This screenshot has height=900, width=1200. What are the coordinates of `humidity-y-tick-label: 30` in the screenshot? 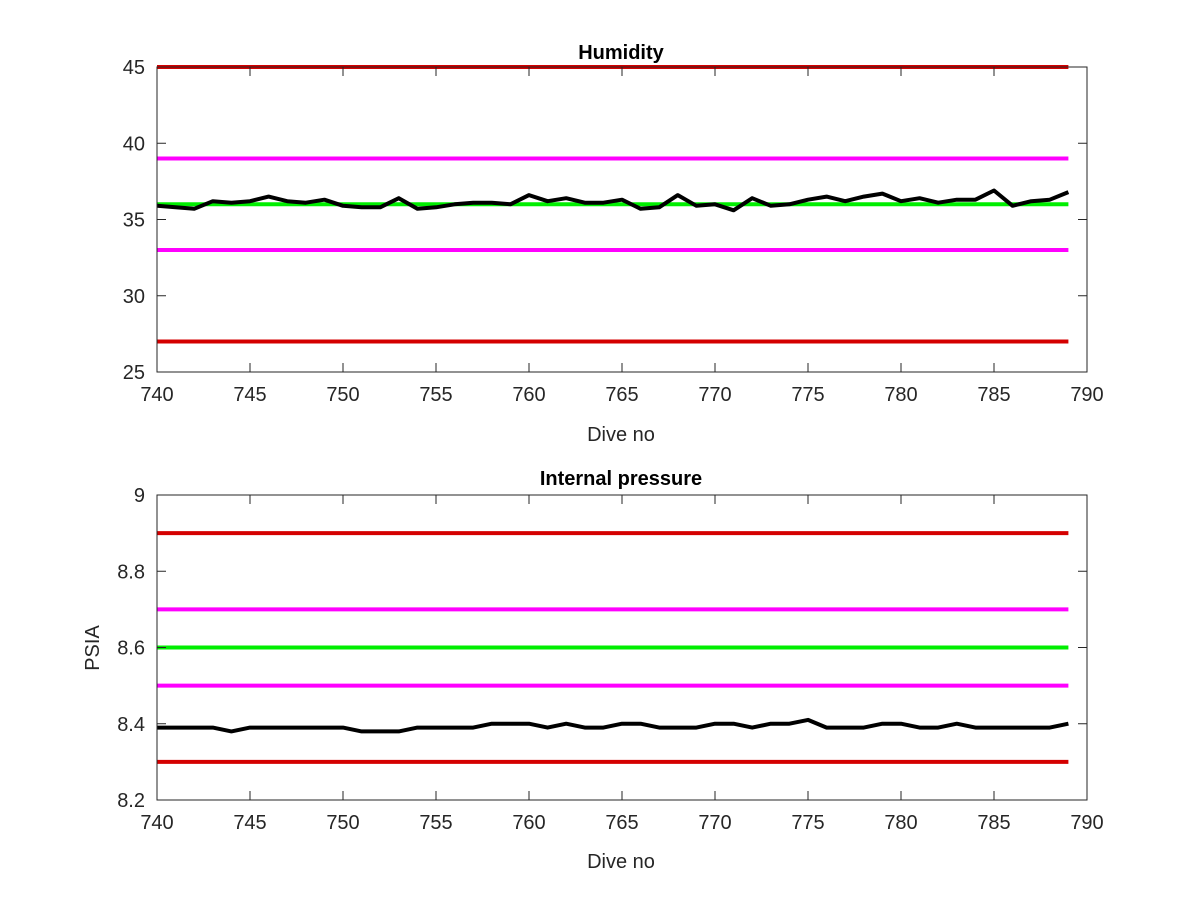 It's located at (134, 297).